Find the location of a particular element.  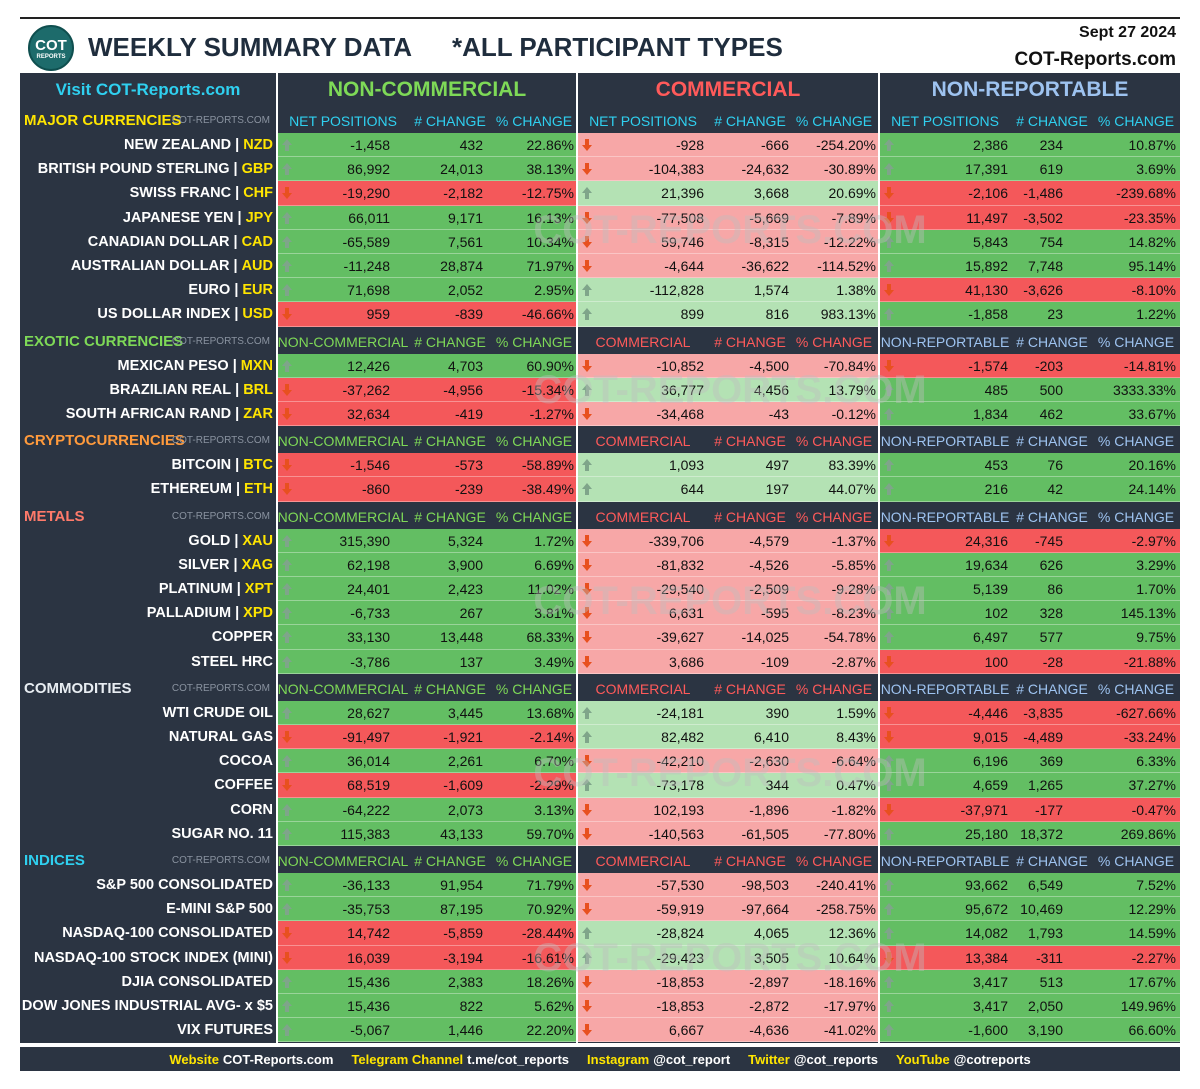

value: -39,627 is located at coordinates (680, 637).